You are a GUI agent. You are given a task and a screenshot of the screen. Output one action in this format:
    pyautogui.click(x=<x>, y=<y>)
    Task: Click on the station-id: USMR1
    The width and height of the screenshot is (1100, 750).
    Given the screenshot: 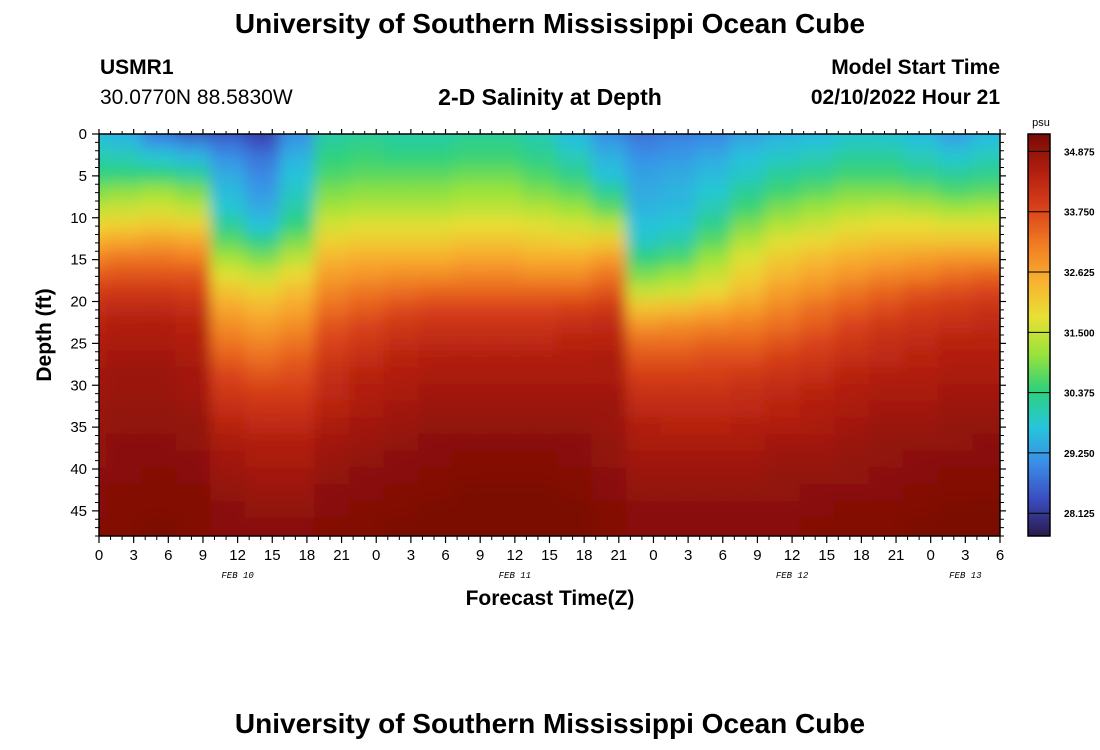 What is the action you would take?
    pyautogui.click(x=137, y=67)
    